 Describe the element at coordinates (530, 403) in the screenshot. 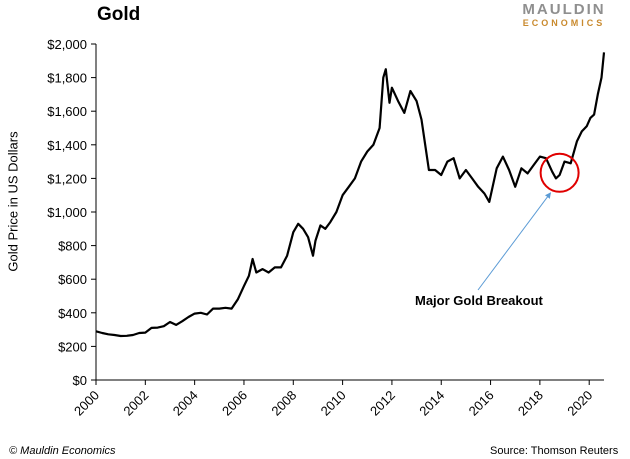

I see `x-tick-label: 2018` at that location.